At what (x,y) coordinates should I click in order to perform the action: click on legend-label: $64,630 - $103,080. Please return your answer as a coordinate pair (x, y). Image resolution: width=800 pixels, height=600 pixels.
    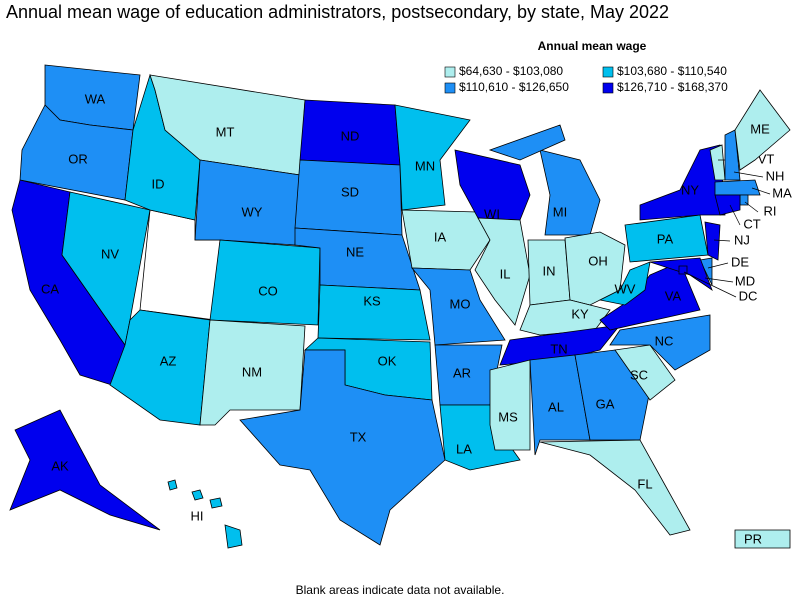
    Looking at the image, I should click on (511, 71).